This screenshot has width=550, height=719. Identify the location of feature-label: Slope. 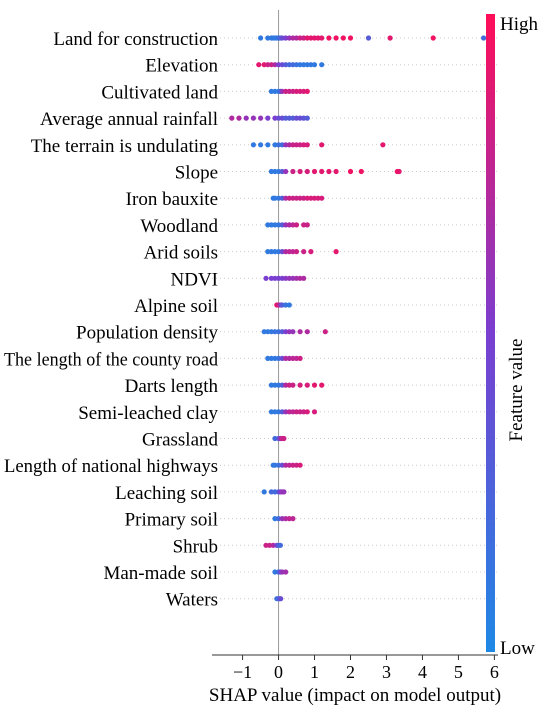
(196, 173).